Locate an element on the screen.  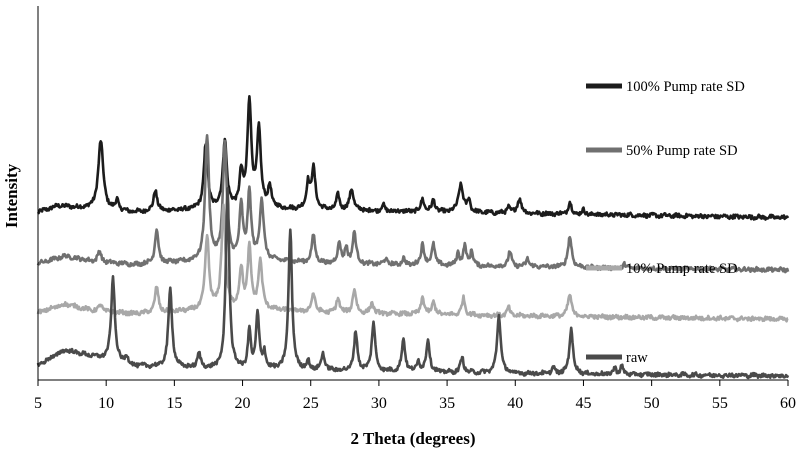
x-tick-label-55: 55 is located at coordinates (720, 403).